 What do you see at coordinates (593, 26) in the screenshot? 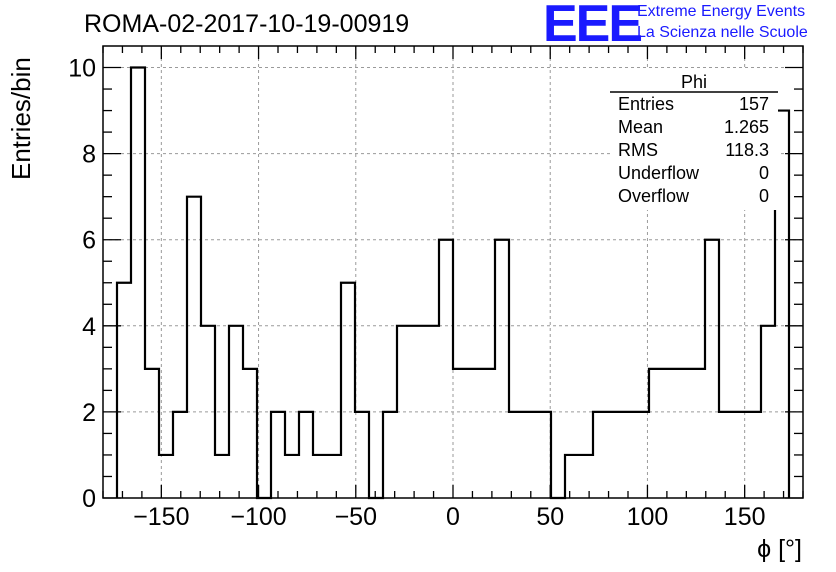
I see `eee-logo: EEE` at bounding box center [593, 26].